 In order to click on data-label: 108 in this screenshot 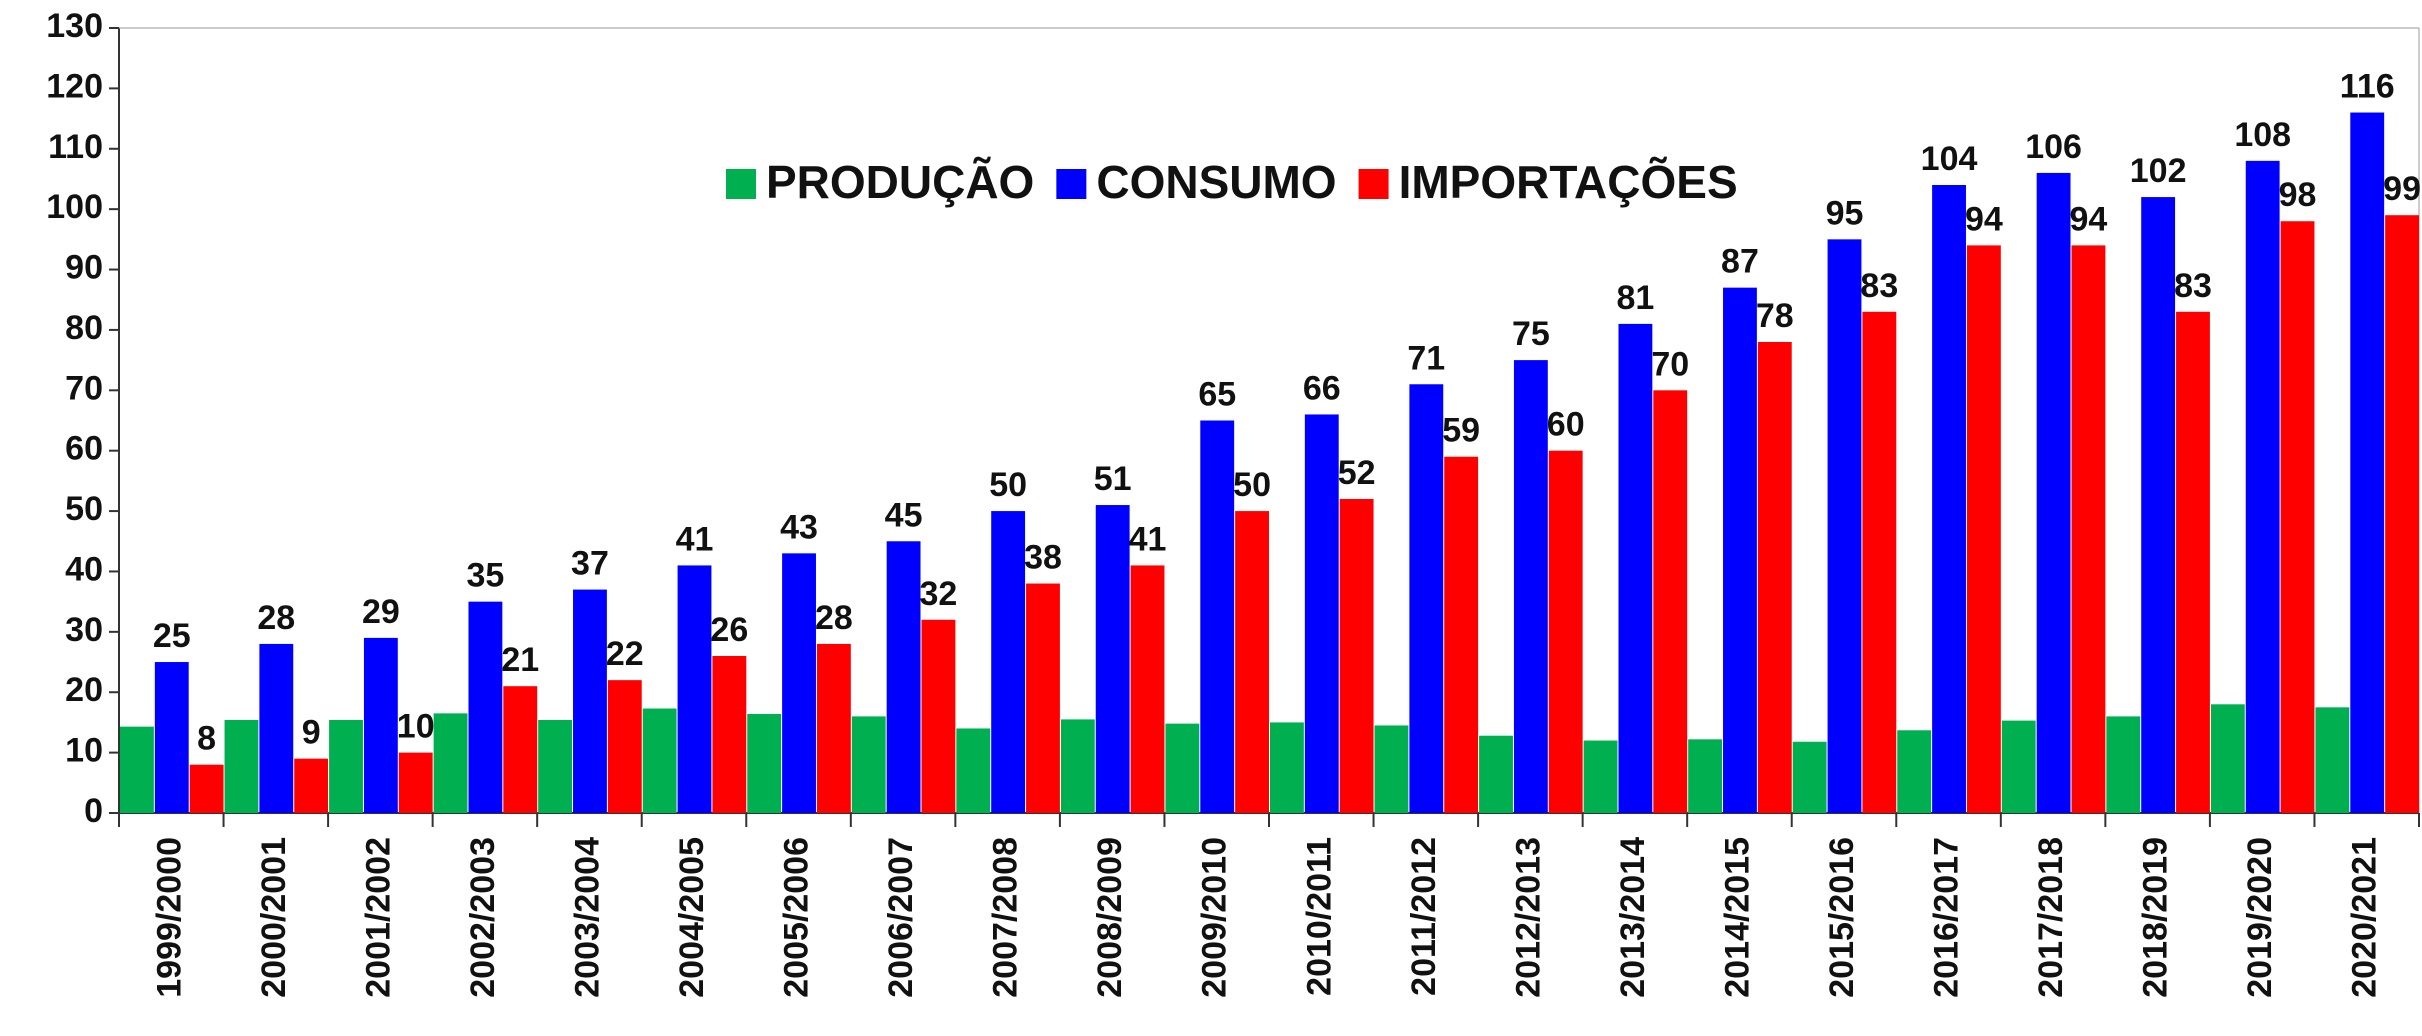, I will do `click(2262, 135)`.